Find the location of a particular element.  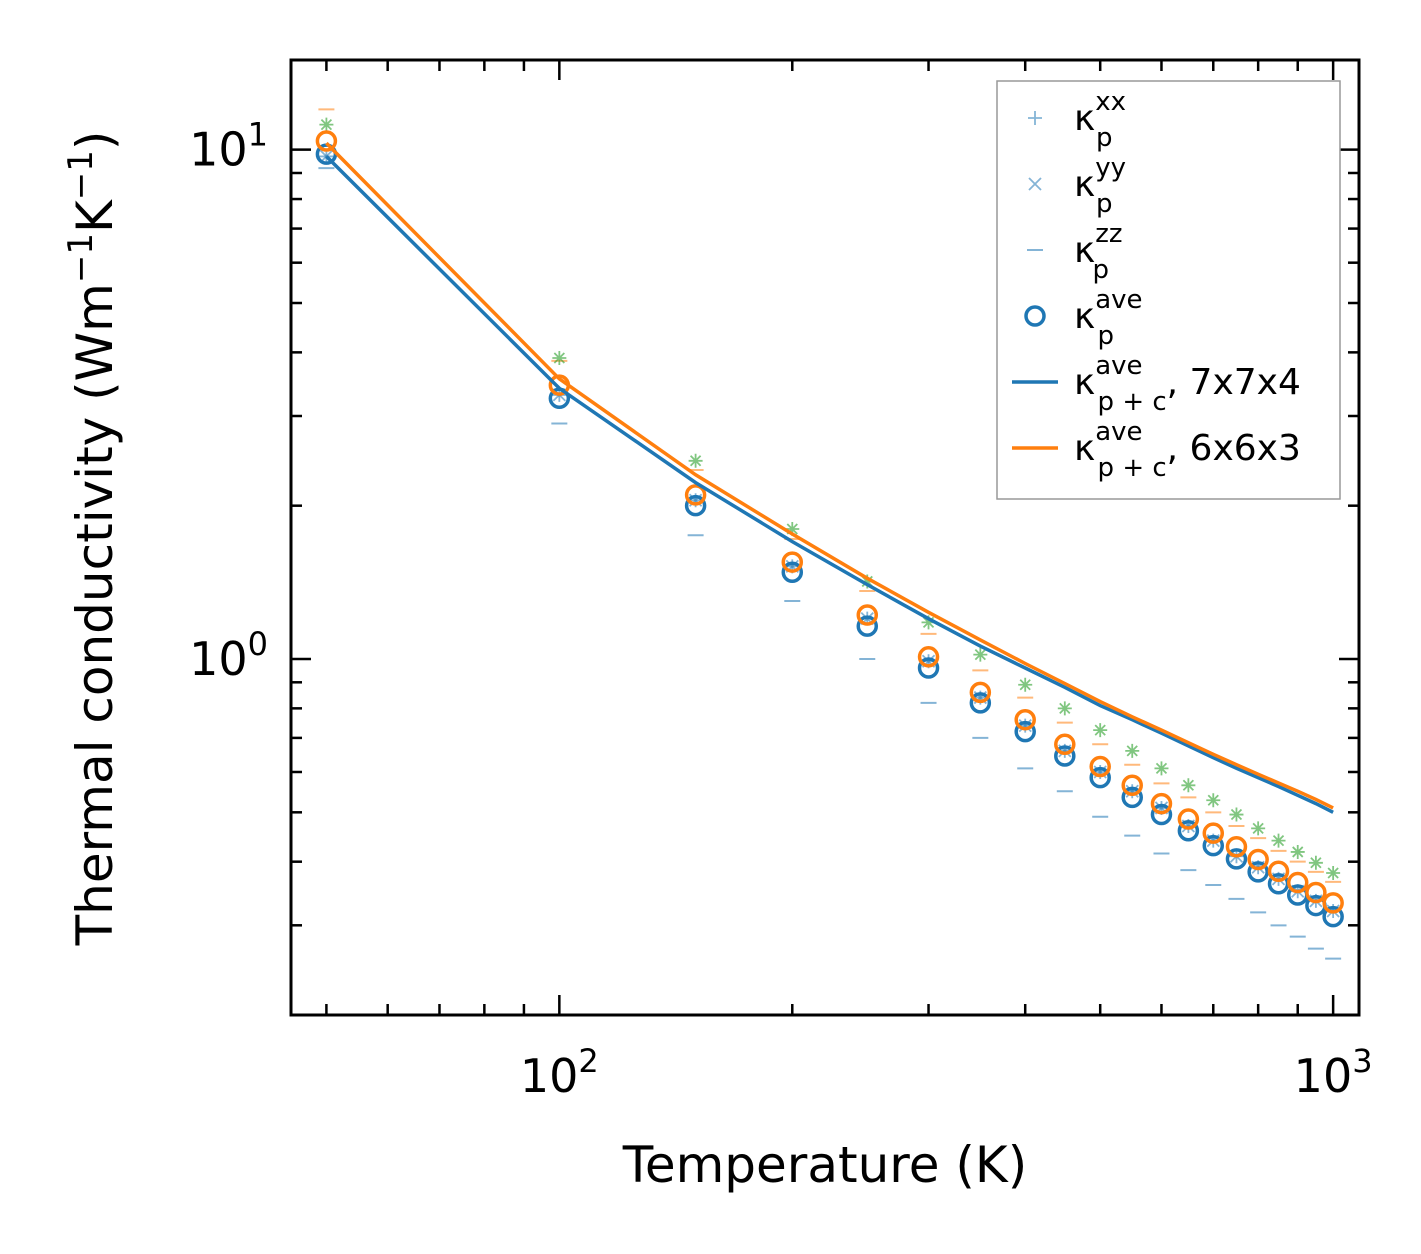

legend-label: κyy p is located at coordinates (1100, 186).